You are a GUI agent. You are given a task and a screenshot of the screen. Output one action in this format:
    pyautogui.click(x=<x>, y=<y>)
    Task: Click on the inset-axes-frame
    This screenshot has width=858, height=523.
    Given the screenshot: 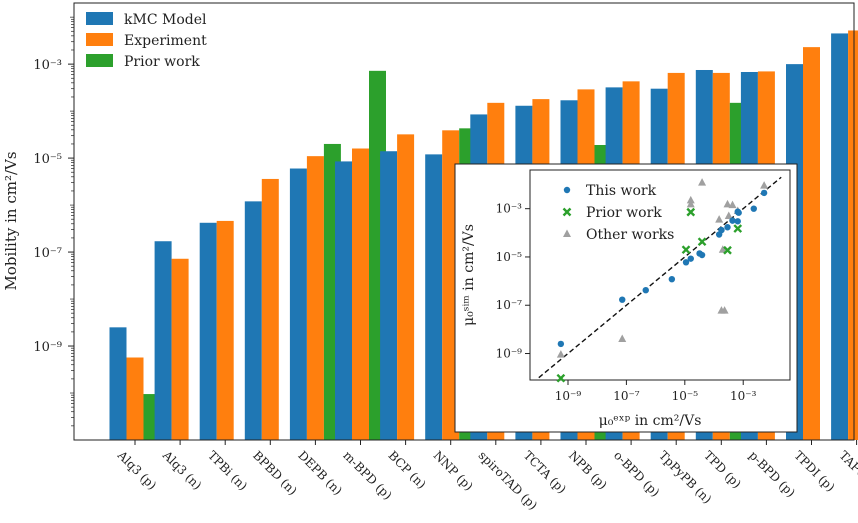 What is the action you would take?
    pyautogui.click(x=660, y=275)
    